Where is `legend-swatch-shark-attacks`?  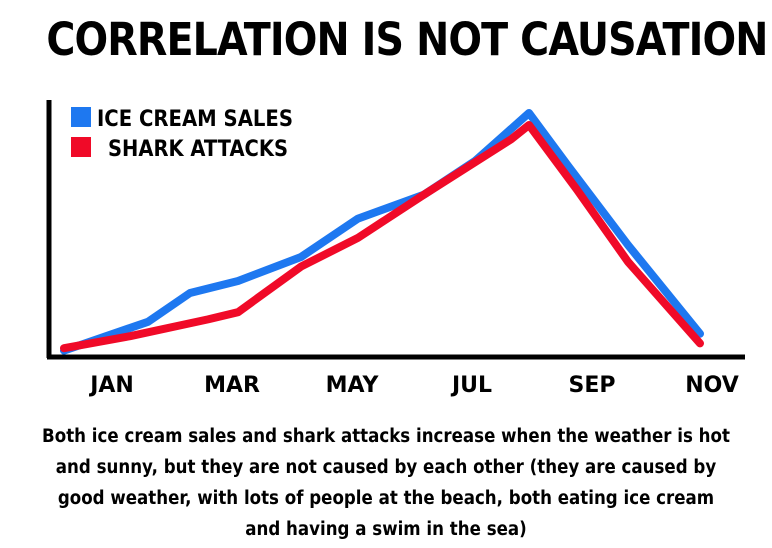
legend-swatch-shark-attacks is located at coordinates (81, 147).